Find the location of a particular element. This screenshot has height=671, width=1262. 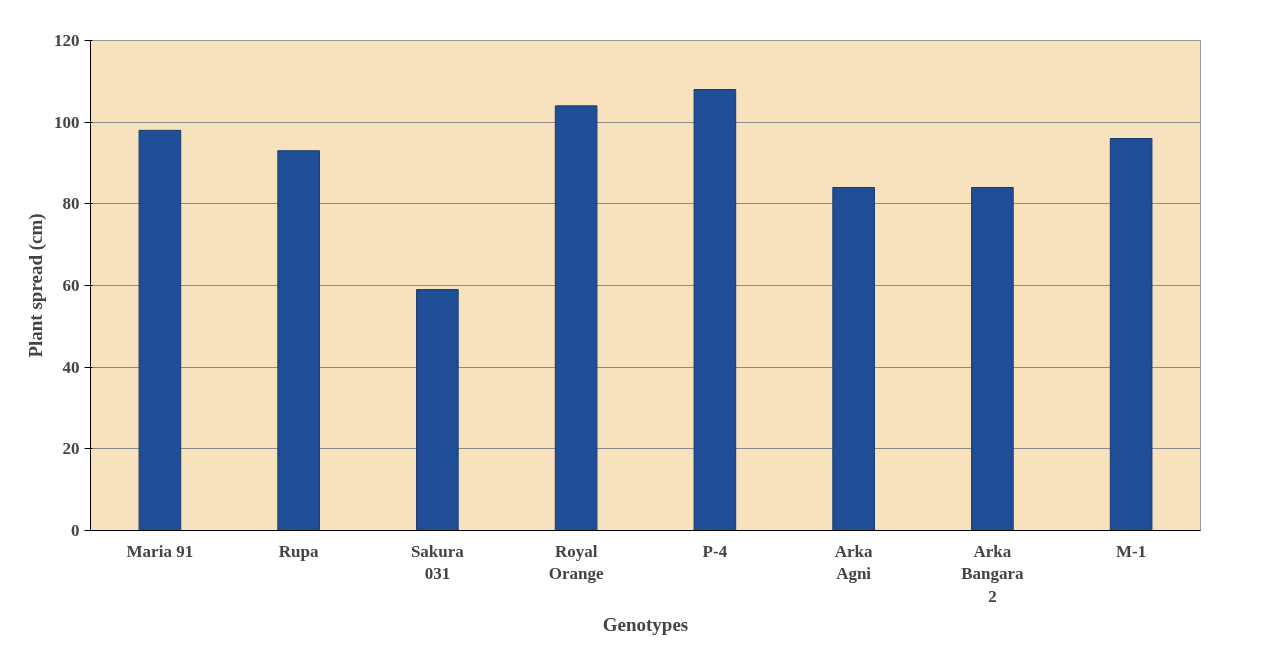

x-tick-label: P-4 is located at coordinates (715, 551).